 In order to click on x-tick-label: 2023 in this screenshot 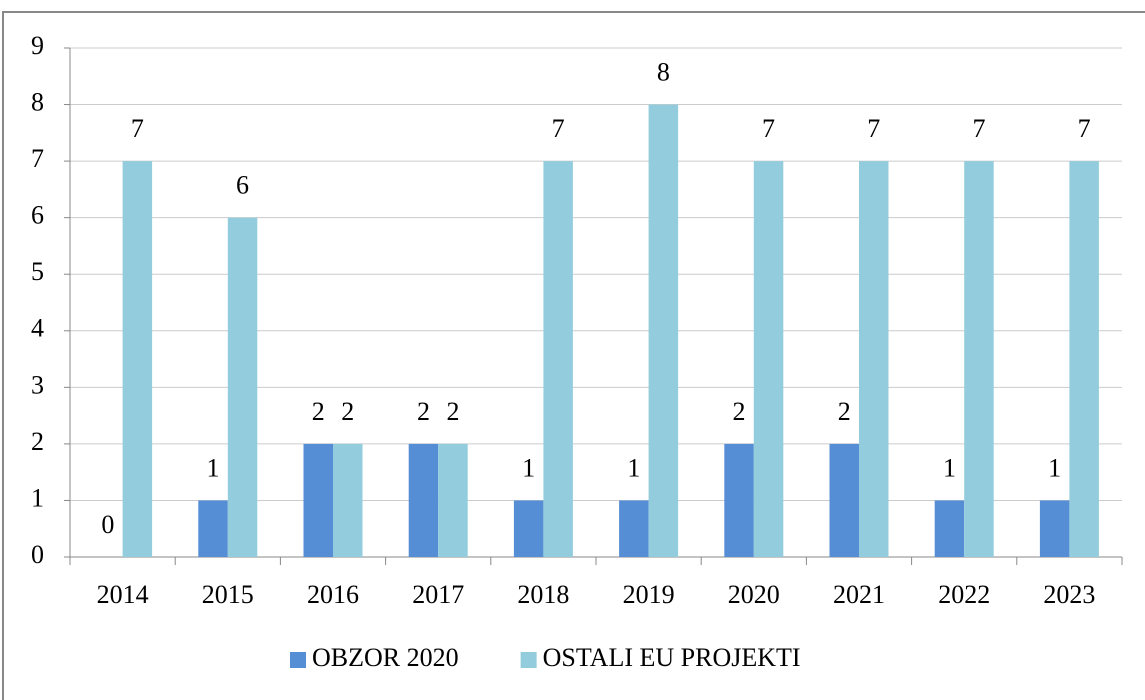, I will do `click(1069, 594)`.